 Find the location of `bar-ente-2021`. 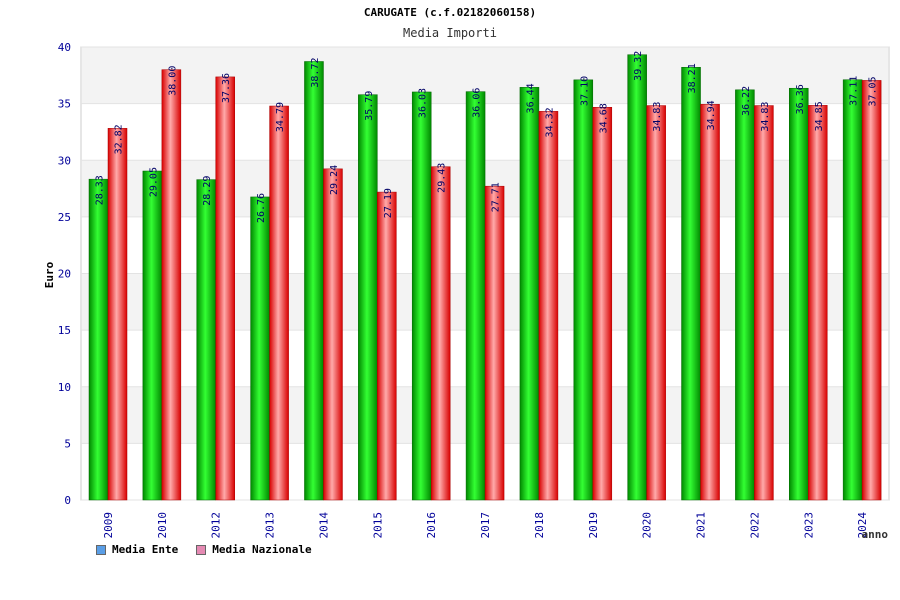

bar-ente-2021 is located at coordinates (691, 284).